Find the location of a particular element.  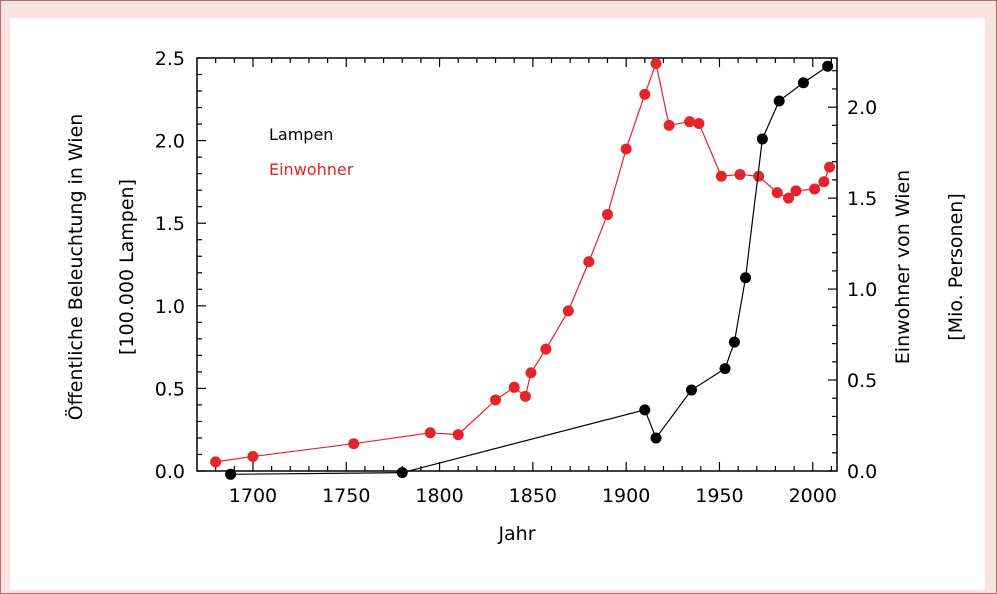

x-tick-label: 1750 is located at coordinates (346, 496).